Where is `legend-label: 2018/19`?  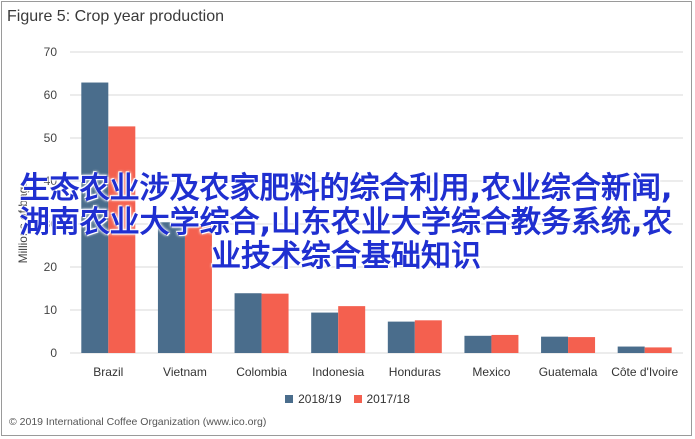
legend-label: 2018/19 is located at coordinates (320, 399).